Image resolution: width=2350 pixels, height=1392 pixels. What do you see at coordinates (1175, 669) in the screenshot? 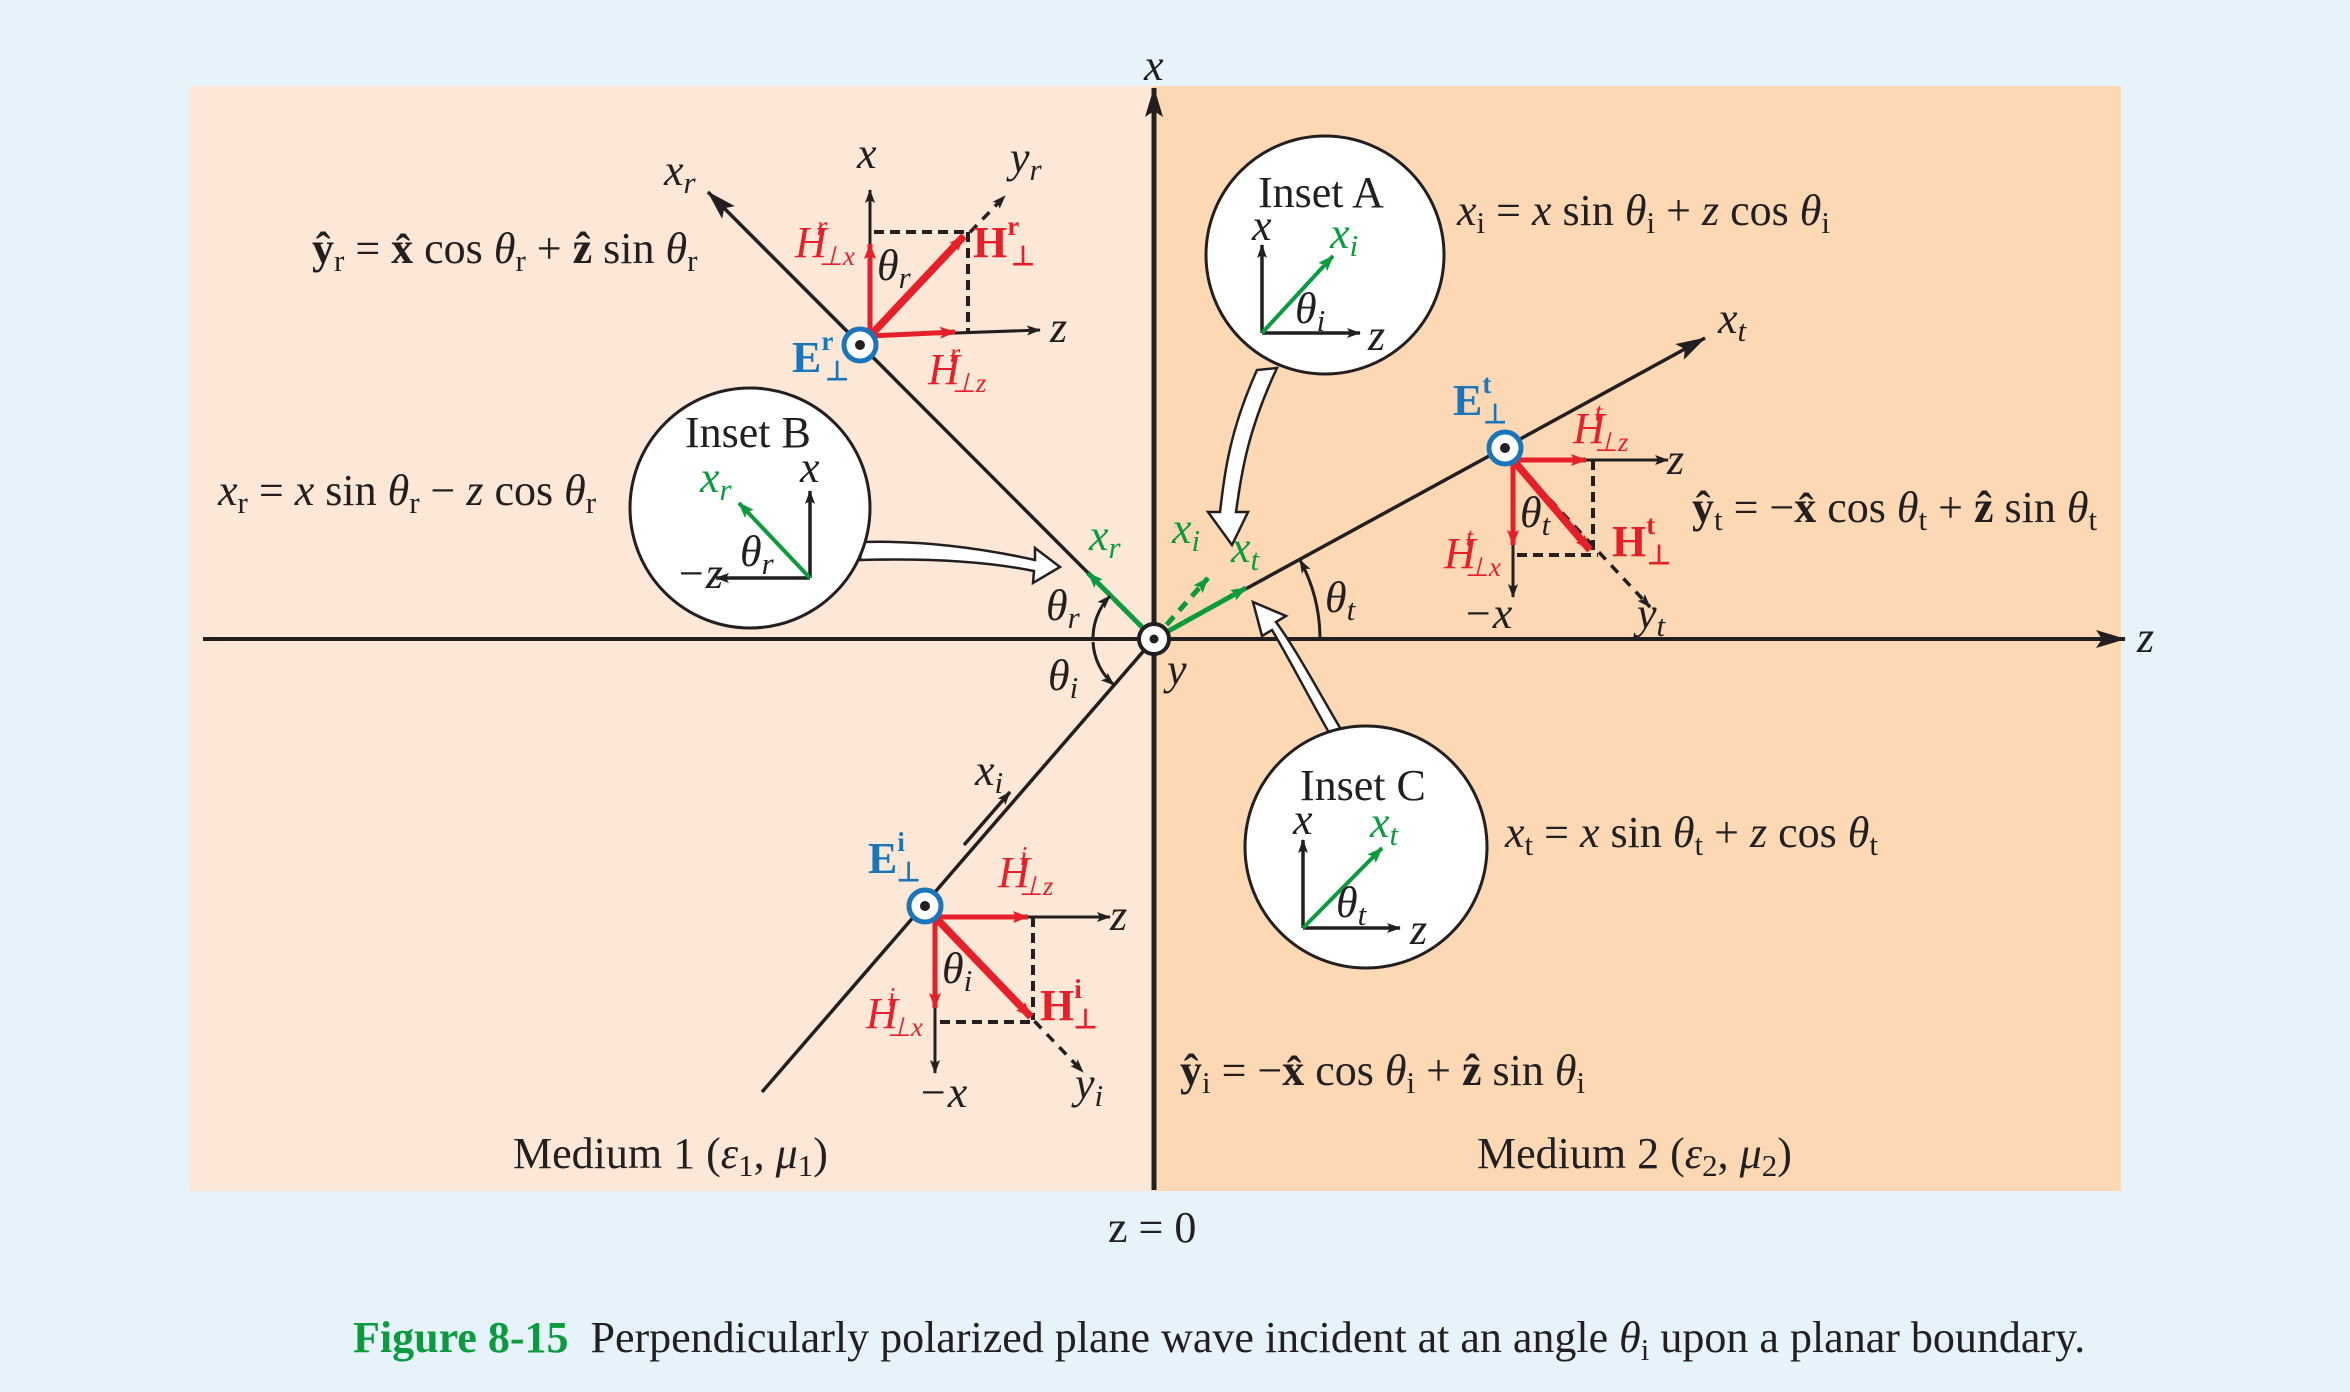
I see `axis-y-label: y` at bounding box center [1175, 669].